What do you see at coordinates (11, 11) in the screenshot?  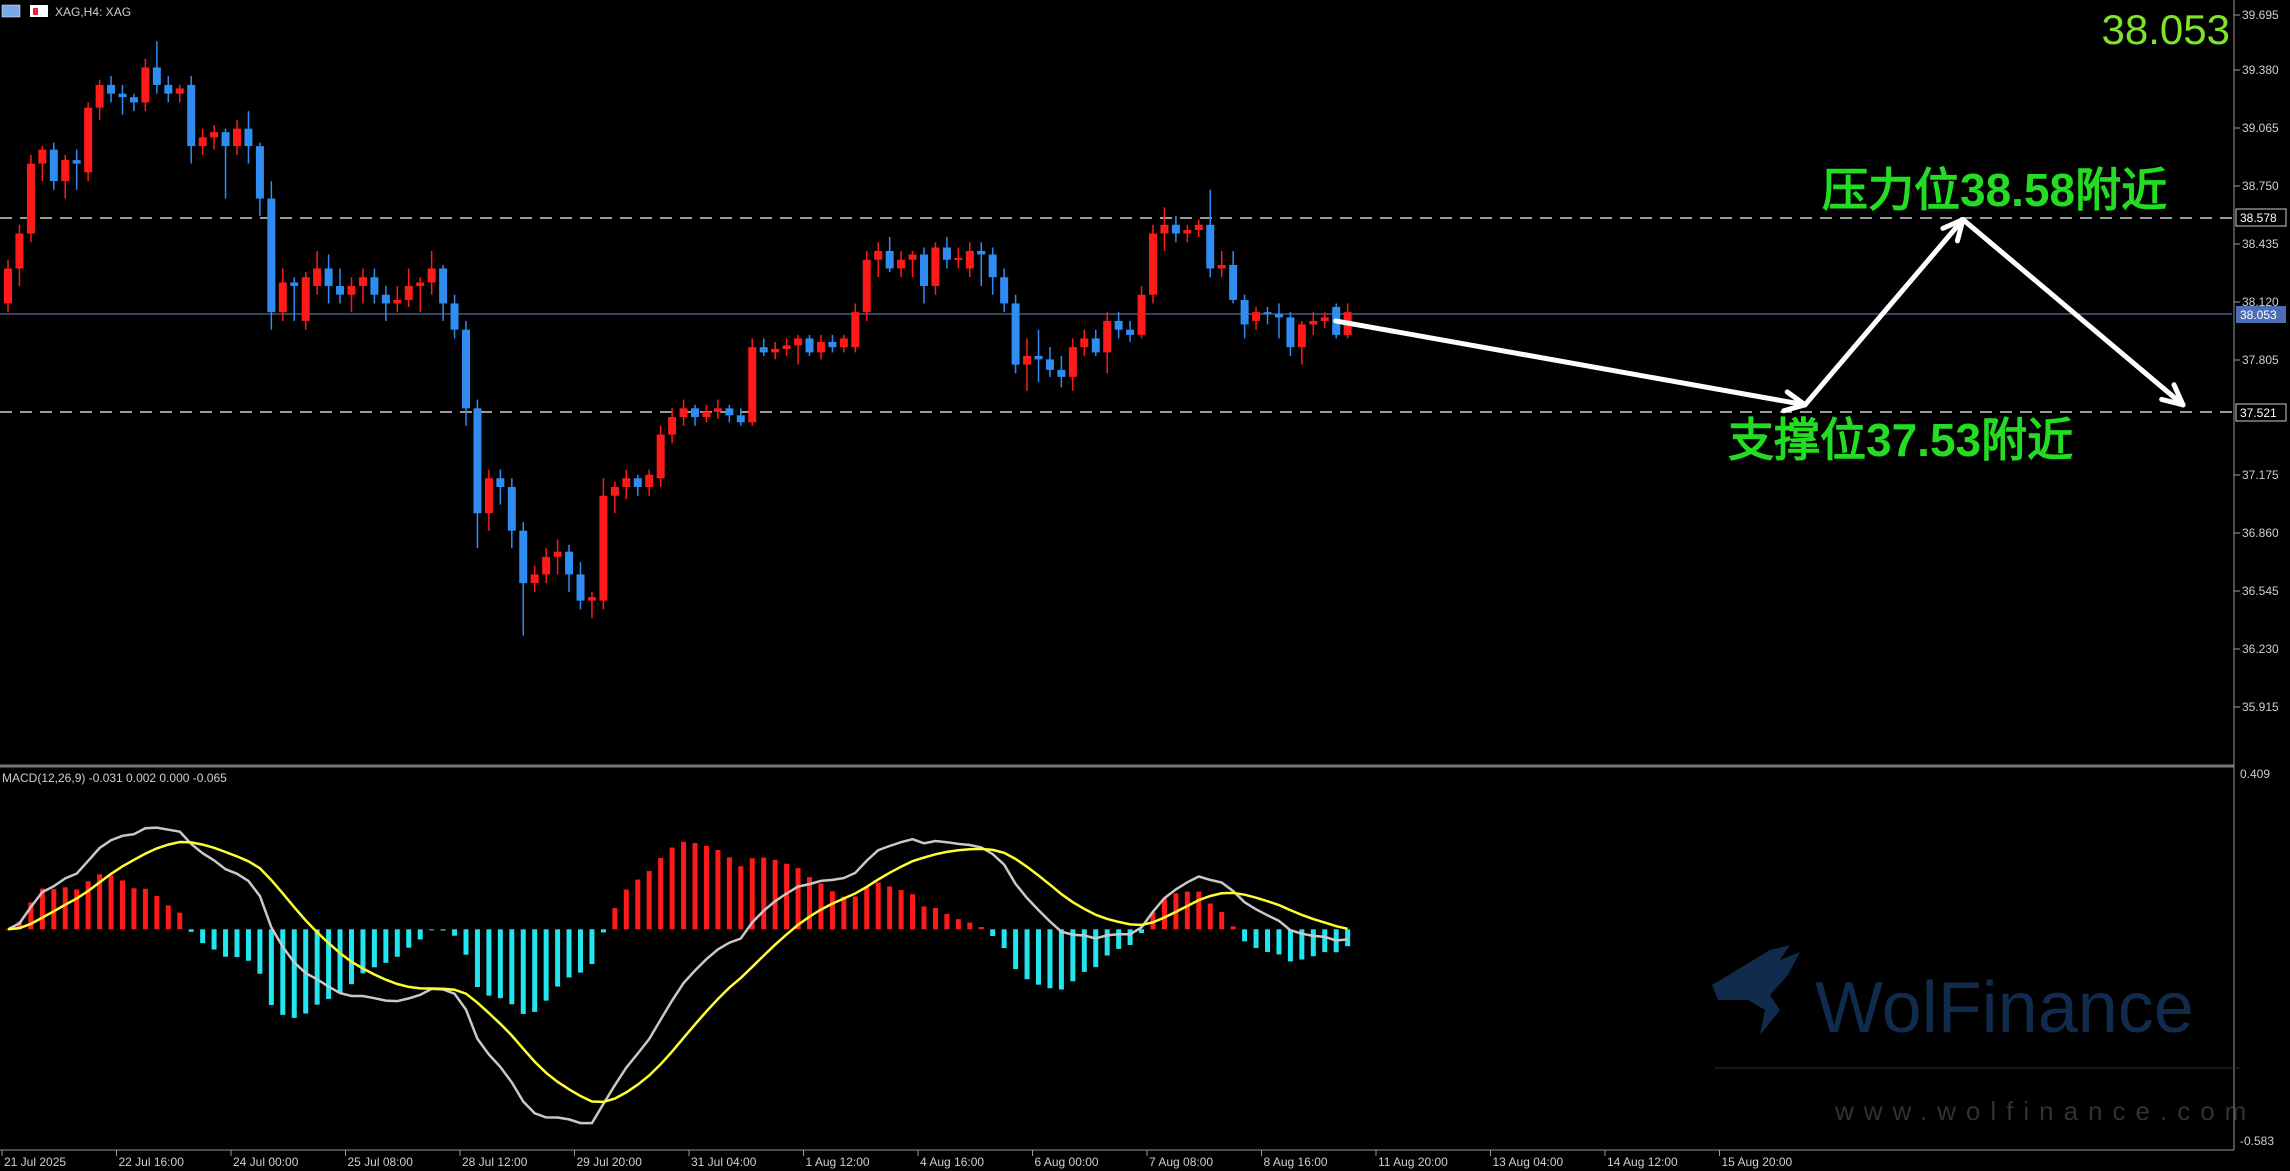 I see `menu-icon` at bounding box center [11, 11].